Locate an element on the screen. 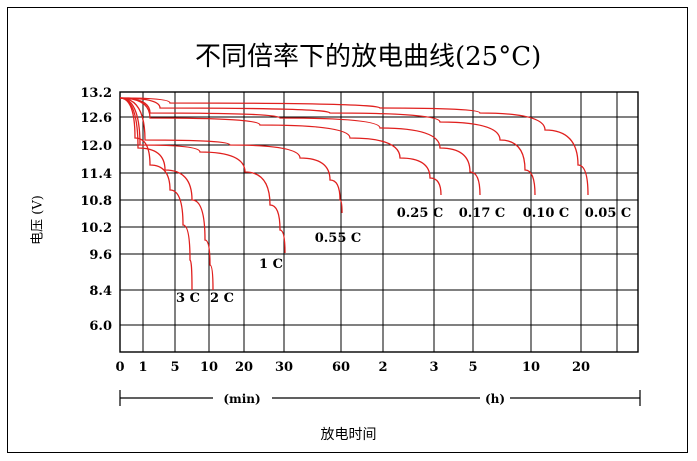 This screenshot has height=461, width=697. y-tick-label: 11.4 is located at coordinates (96, 174).